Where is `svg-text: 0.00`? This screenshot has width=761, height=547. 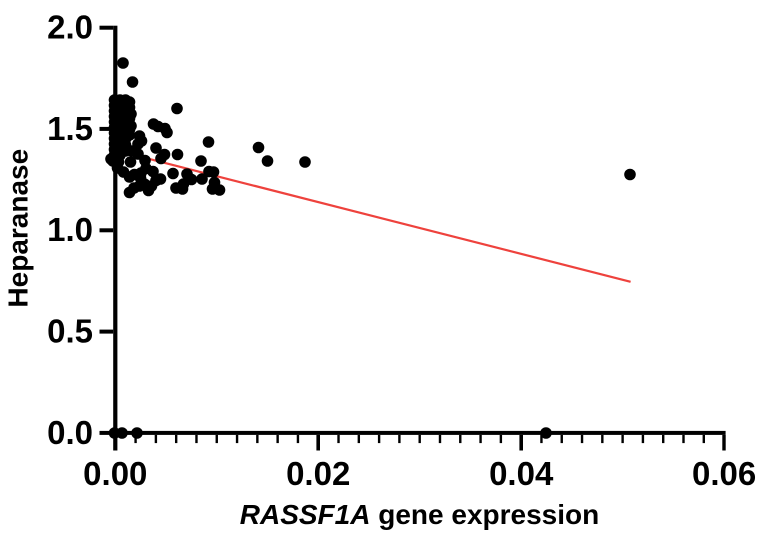 svg-text: 0.00 is located at coordinates (115, 473).